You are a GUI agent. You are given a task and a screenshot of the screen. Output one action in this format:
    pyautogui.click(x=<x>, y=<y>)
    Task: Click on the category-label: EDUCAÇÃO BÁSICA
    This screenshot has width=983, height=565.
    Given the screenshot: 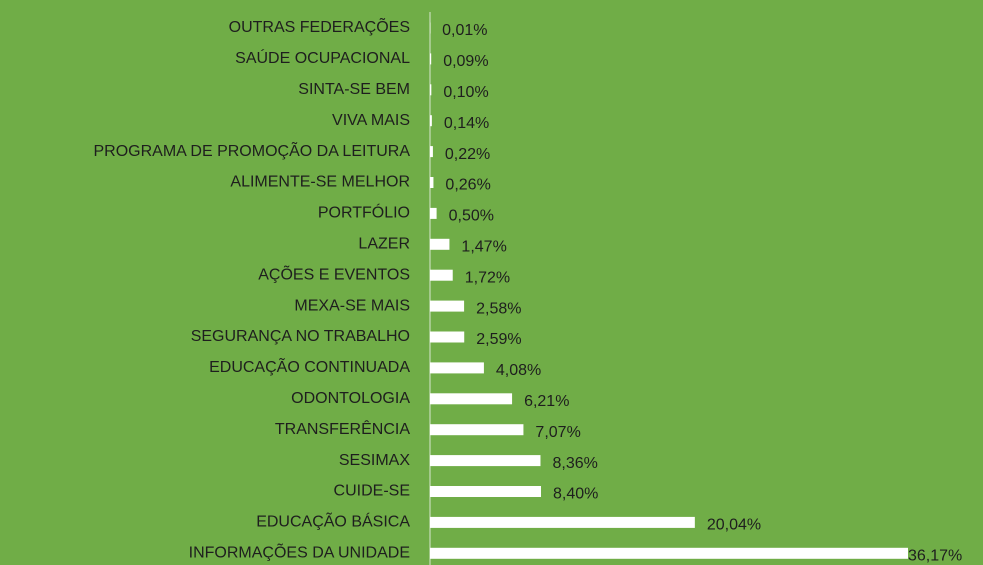 What is the action you would take?
    pyautogui.click(x=333, y=521)
    